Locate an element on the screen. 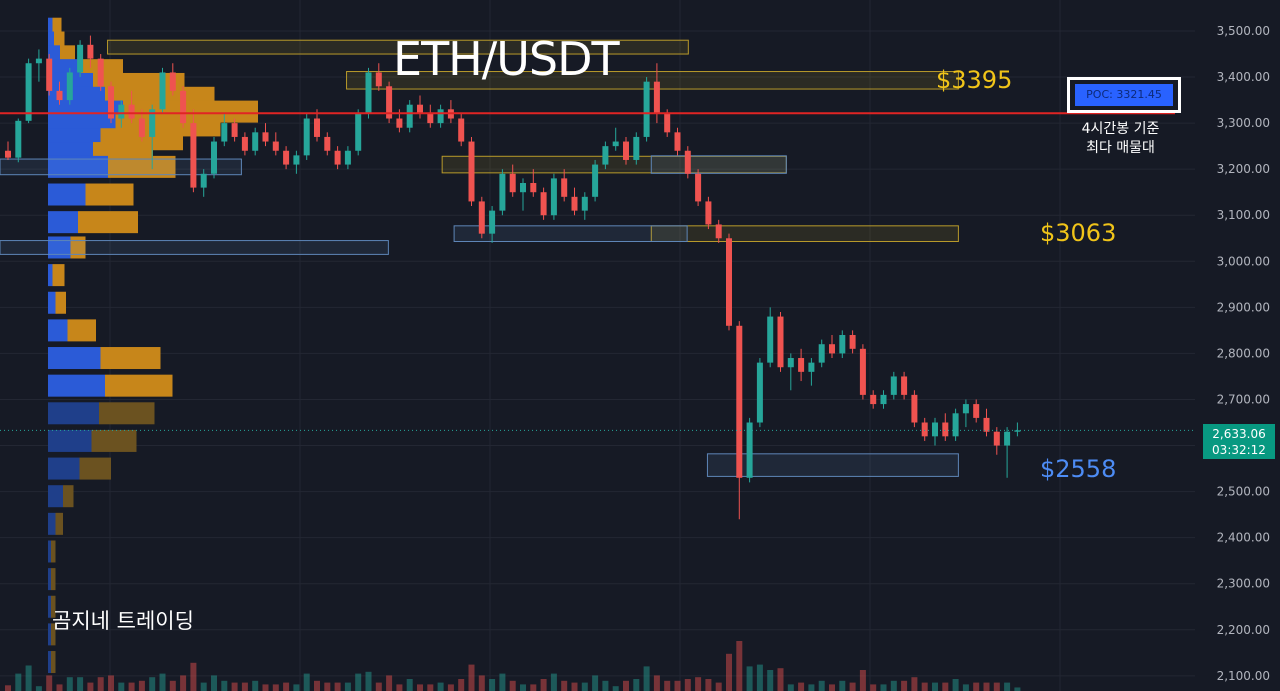  supply-zone is located at coordinates (652, 80).